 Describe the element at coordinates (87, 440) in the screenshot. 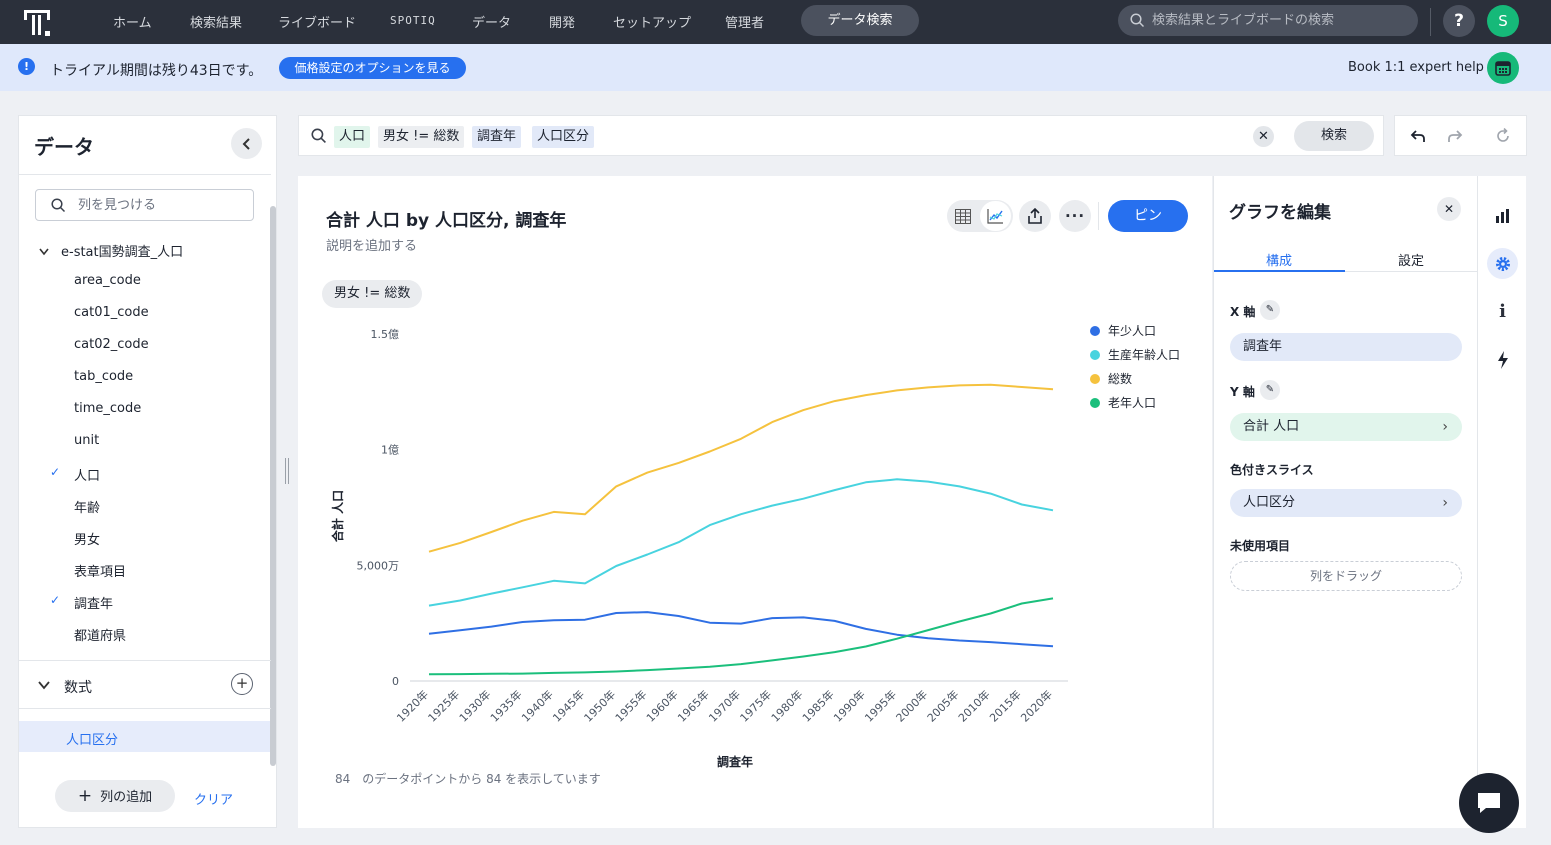

I see `column-item: unit` at that location.